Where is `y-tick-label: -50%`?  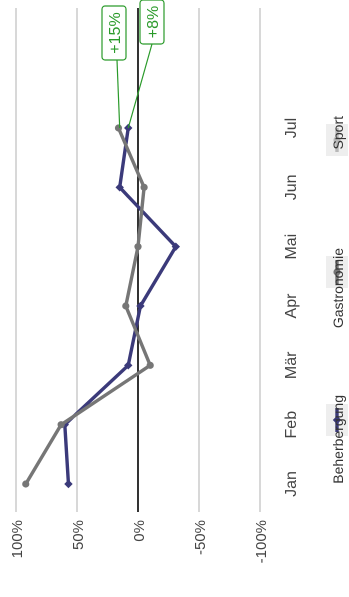 y-tick-label: -50% is located at coordinates (200, 537).